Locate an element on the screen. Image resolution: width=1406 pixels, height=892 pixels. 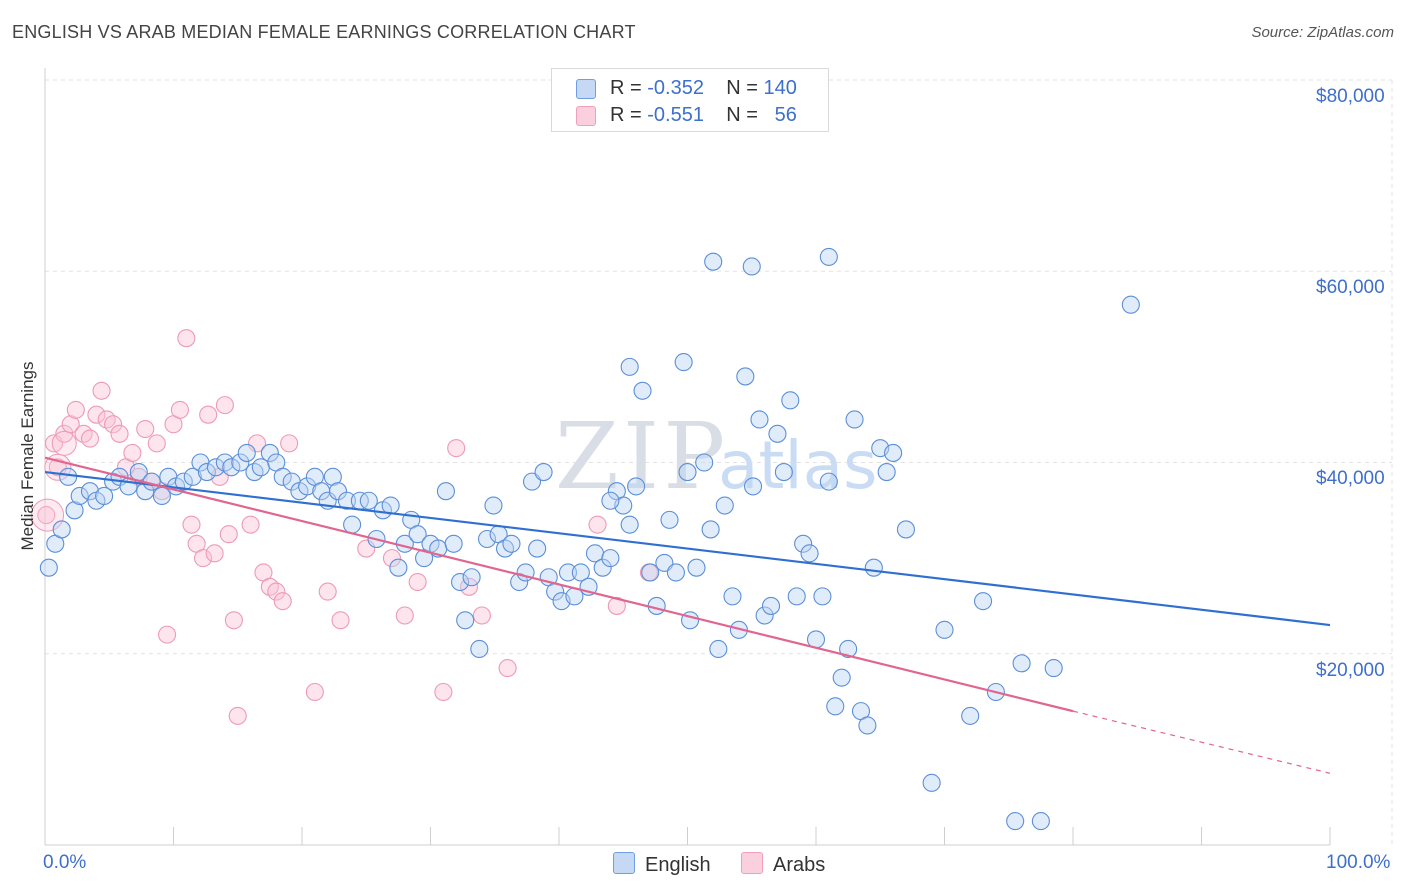
watermark-zip: ZIP is located at coordinates (642, 456).